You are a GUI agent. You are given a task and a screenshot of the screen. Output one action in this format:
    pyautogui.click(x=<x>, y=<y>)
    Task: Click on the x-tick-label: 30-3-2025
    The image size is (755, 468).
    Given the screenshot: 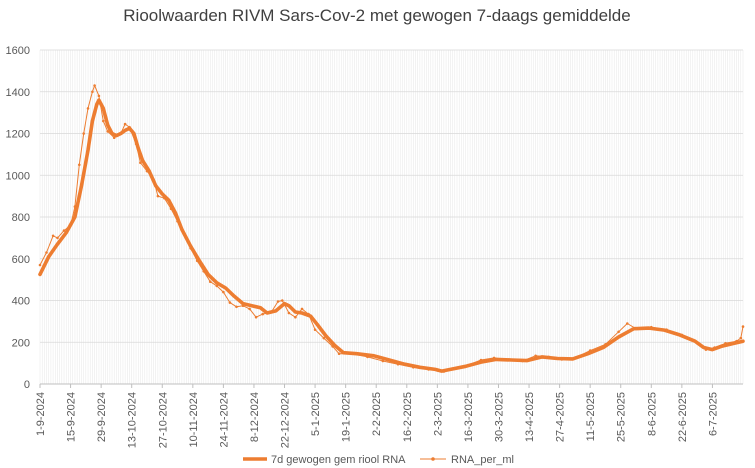 What is the action you would take?
    pyautogui.click(x=499, y=417)
    